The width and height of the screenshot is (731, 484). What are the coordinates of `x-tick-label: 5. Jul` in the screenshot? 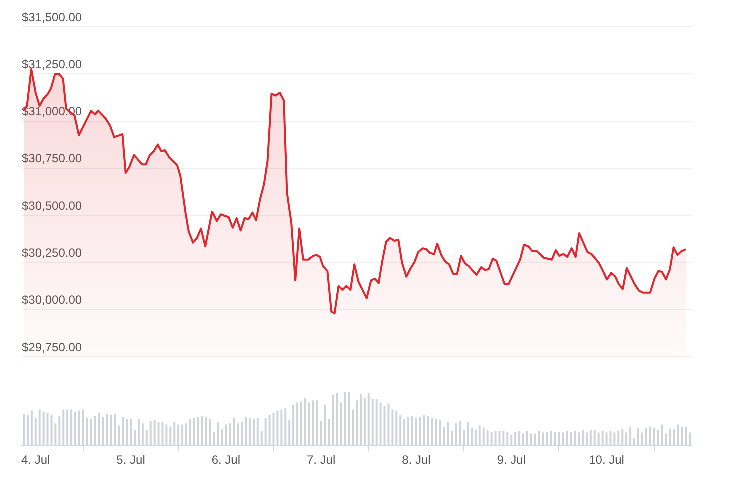 It's located at (131, 460).